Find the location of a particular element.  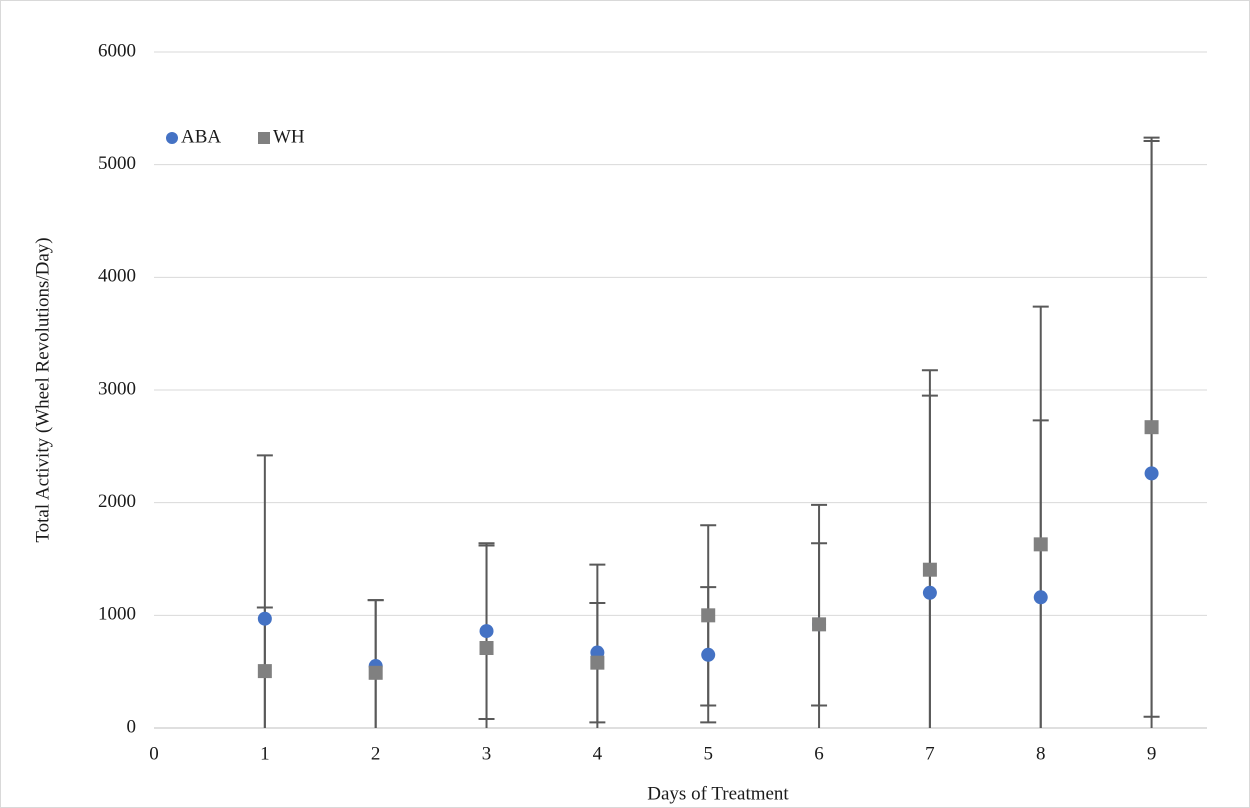

y-tick-label: 1000 is located at coordinates (117, 614).